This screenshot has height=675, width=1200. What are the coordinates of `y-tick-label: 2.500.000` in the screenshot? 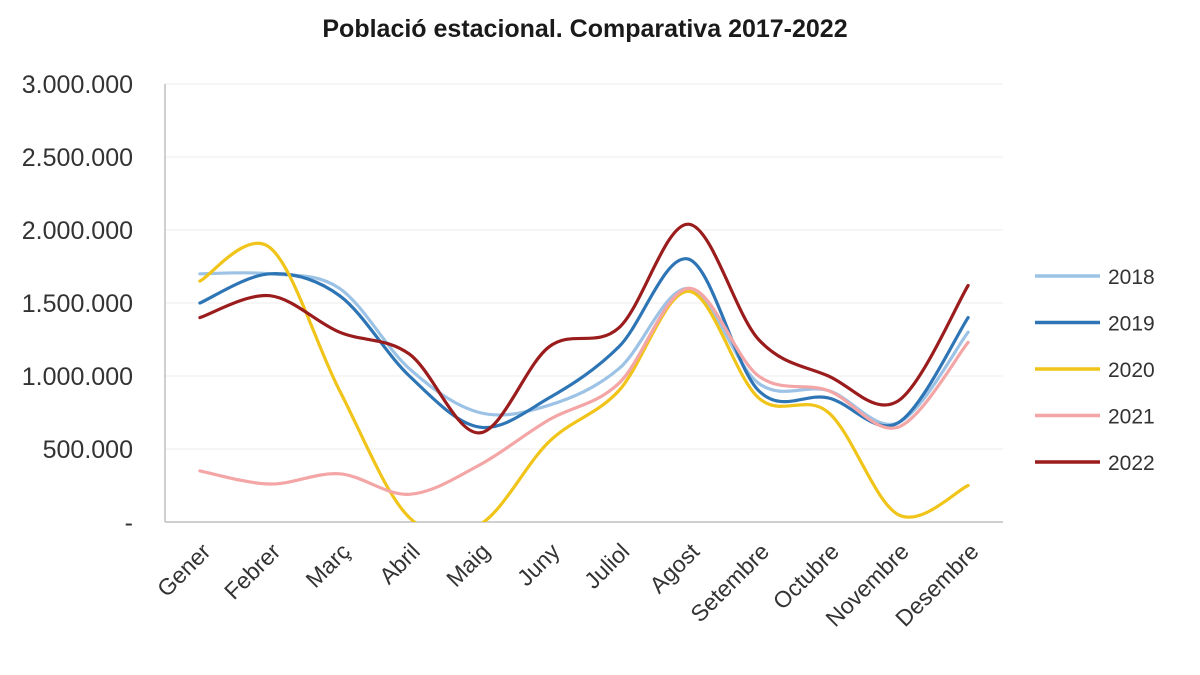 It's located at (77, 158).